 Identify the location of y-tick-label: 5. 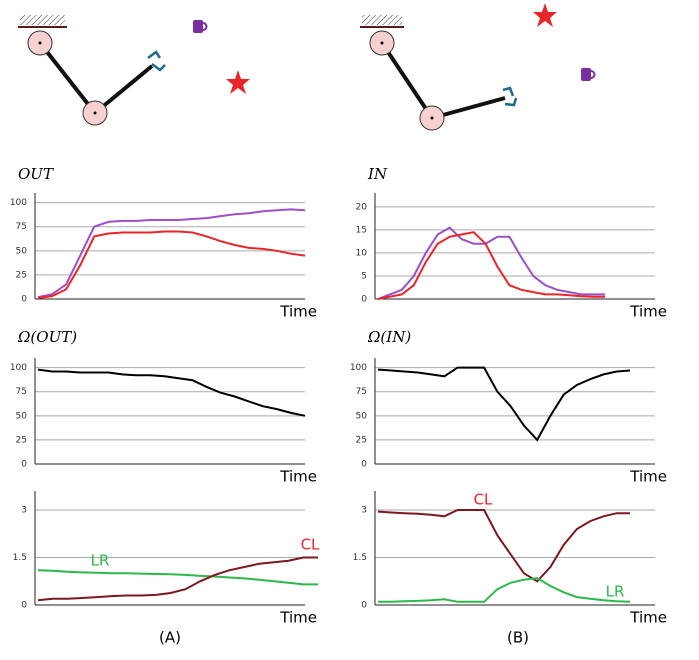
(364, 276).